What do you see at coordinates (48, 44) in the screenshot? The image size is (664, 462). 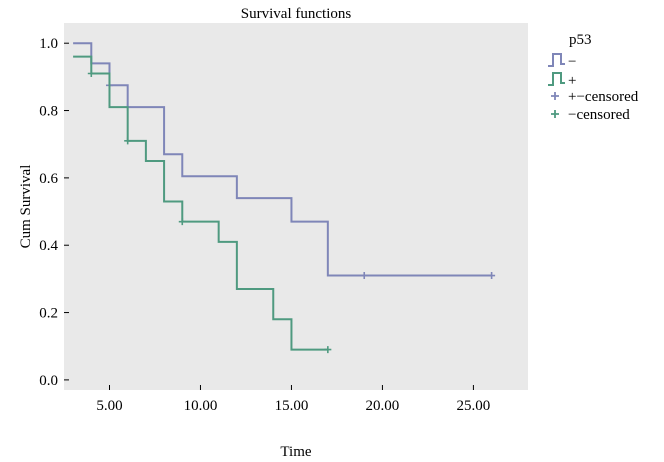 I see `y-tick-label: 1.0` at bounding box center [48, 44].